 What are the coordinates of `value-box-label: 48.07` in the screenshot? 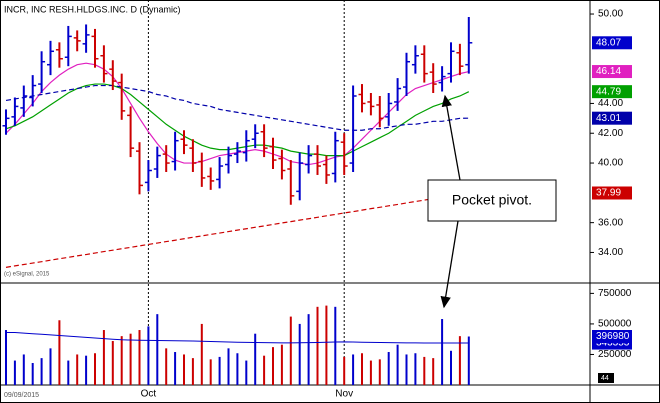 It's located at (608, 42).